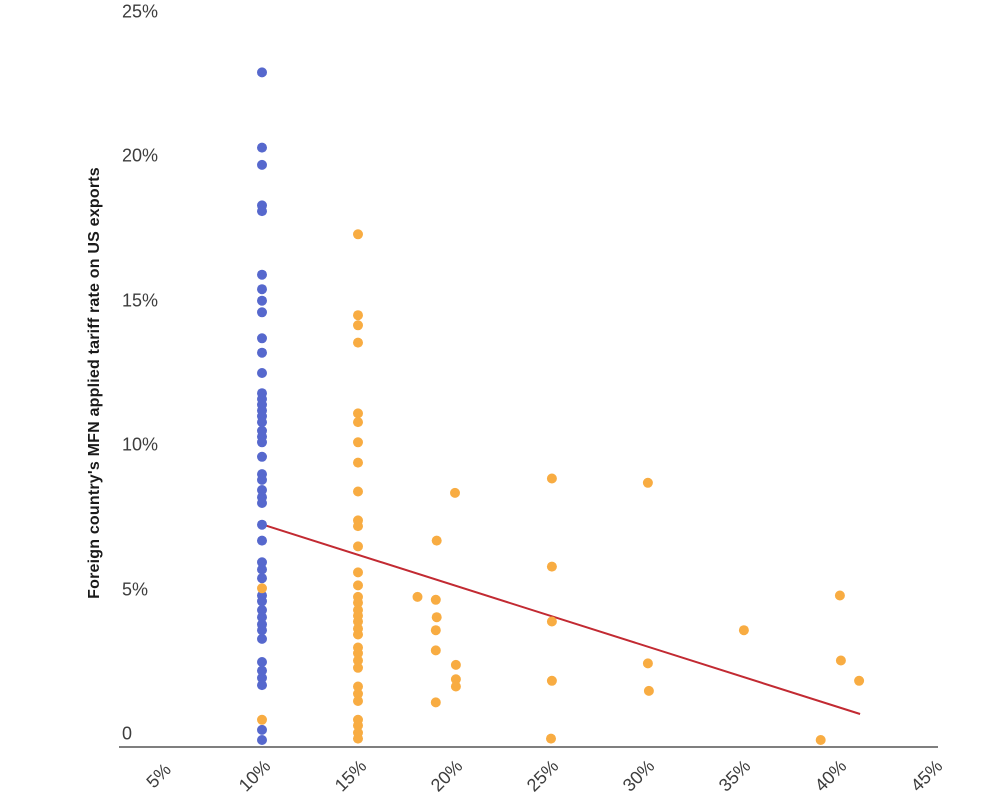  Describe the element at coordinates (140, 444) in the screenshot. I see `y-tick-label: 10%` at that location.